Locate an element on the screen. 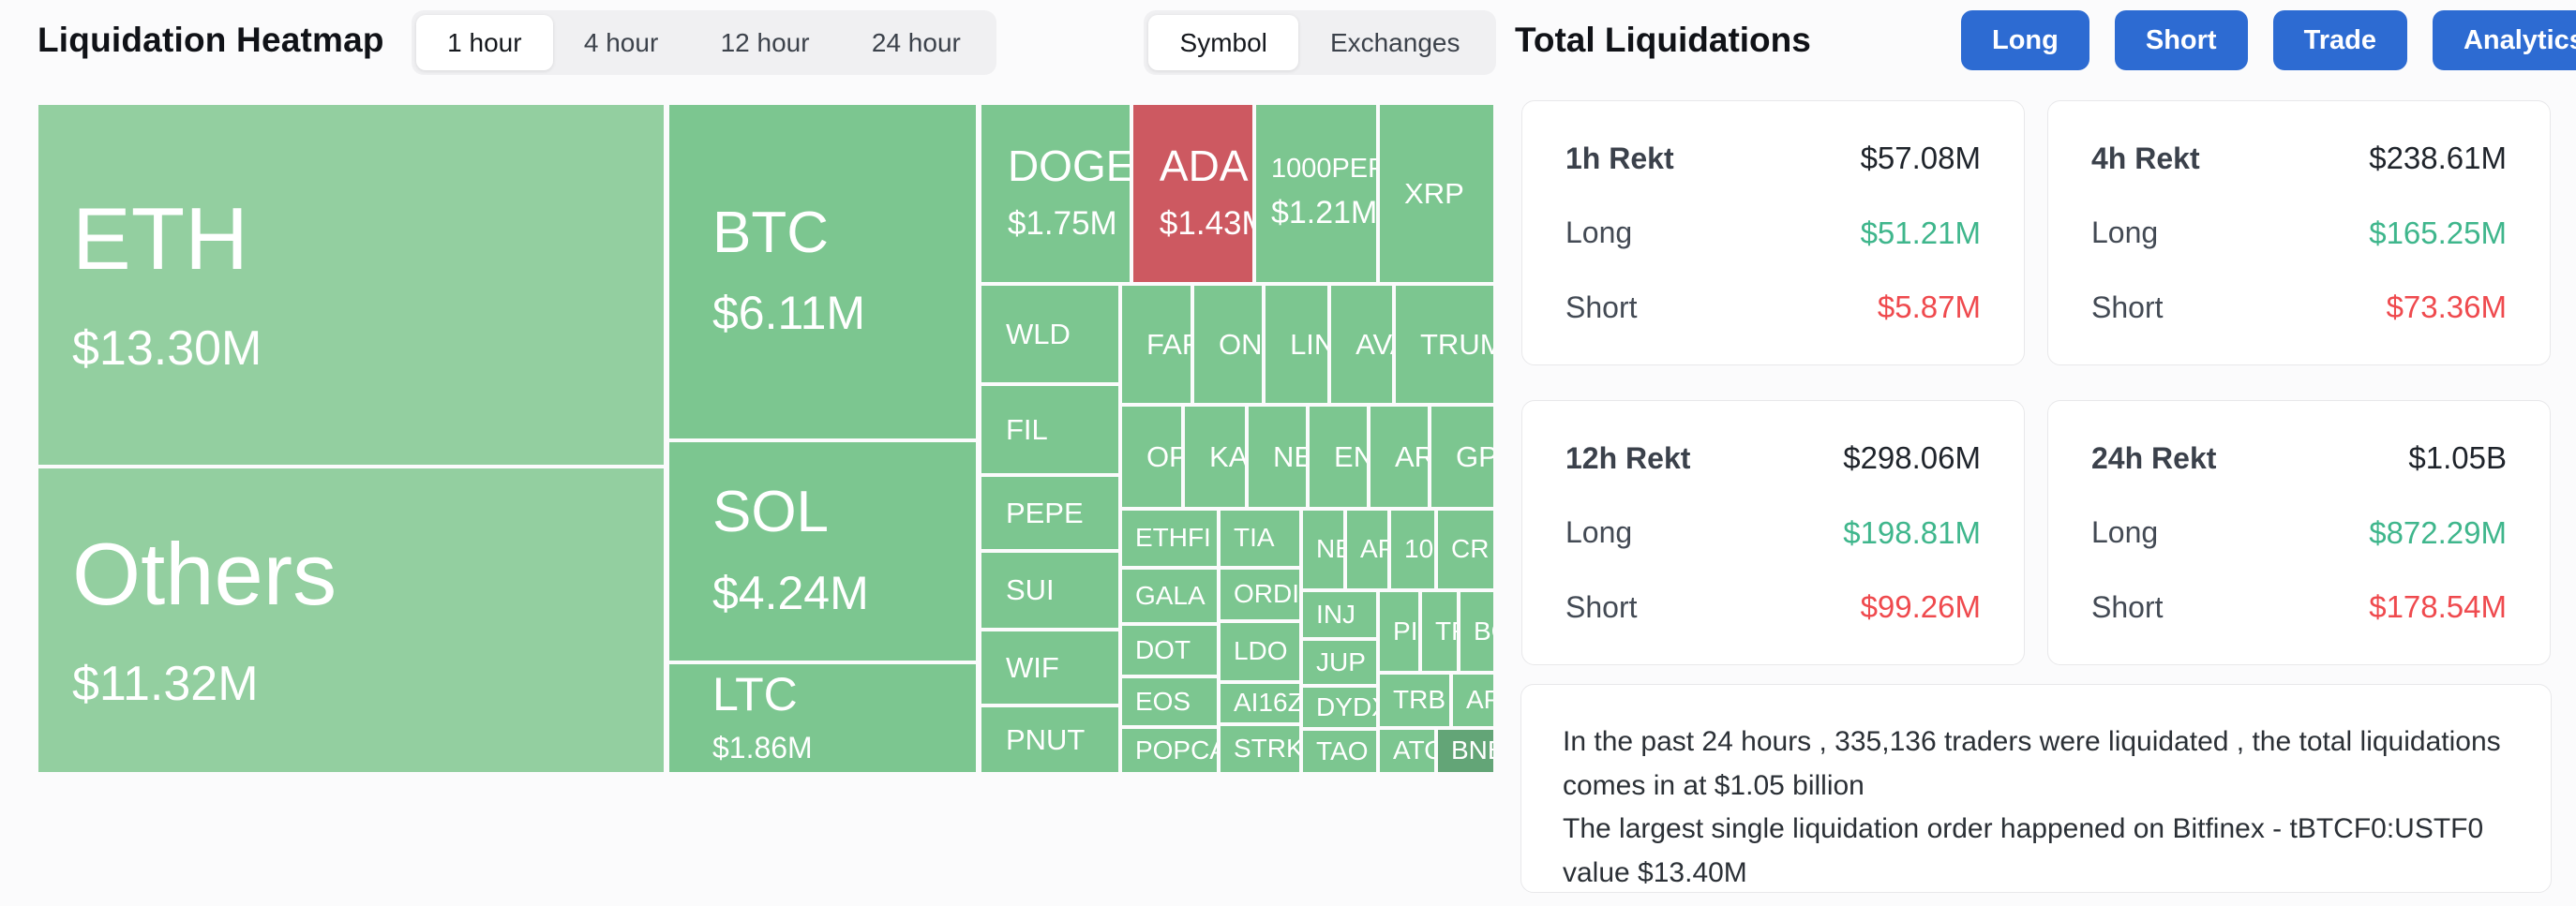  treemap-cell-link: LINK is located at coordinates (1297, 345).